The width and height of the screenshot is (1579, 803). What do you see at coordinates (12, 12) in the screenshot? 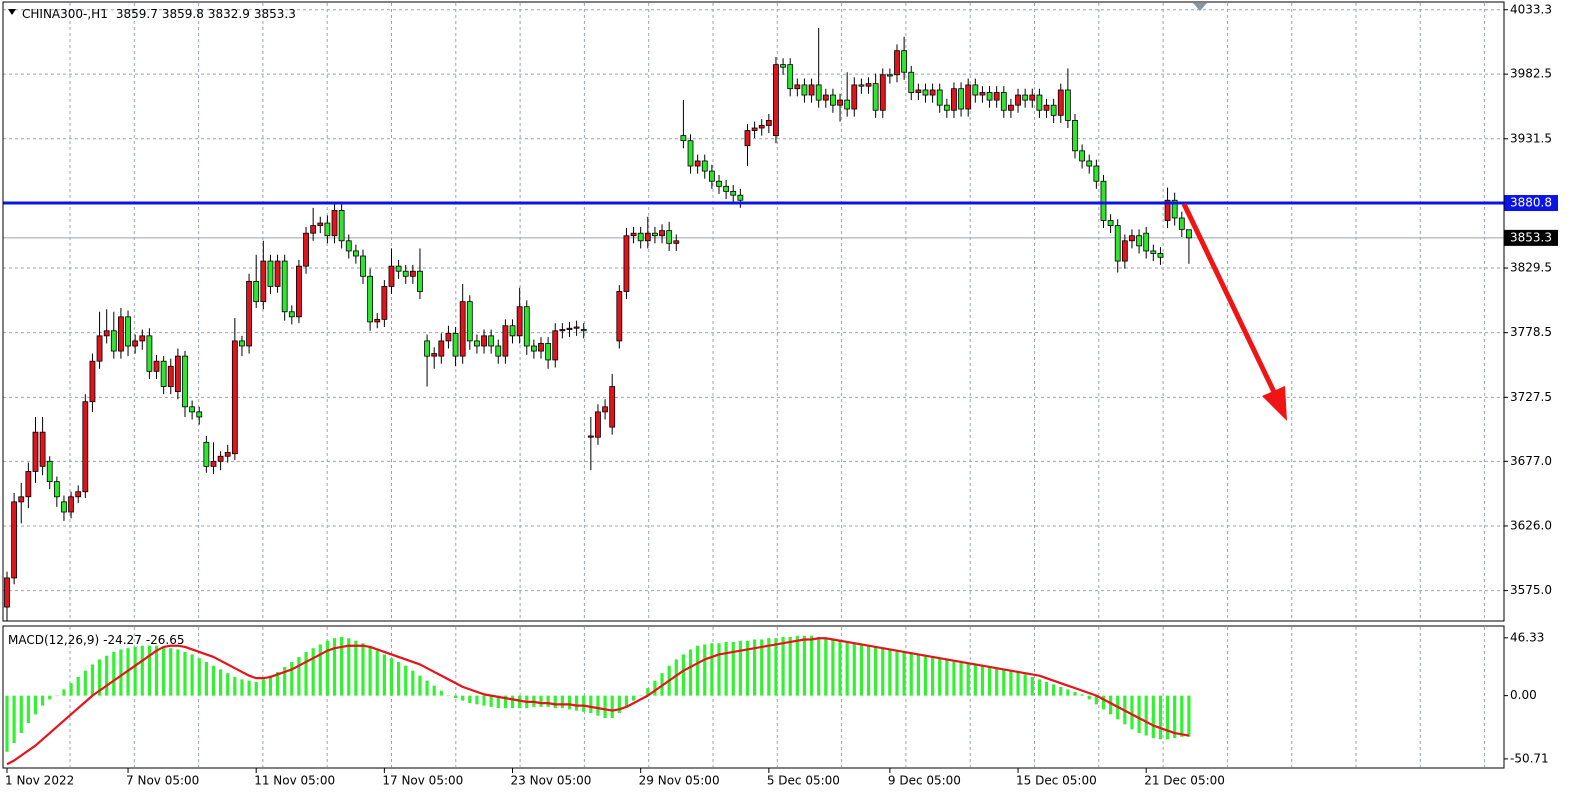
I see `menu-arrow` at bounding box center [12, 12].